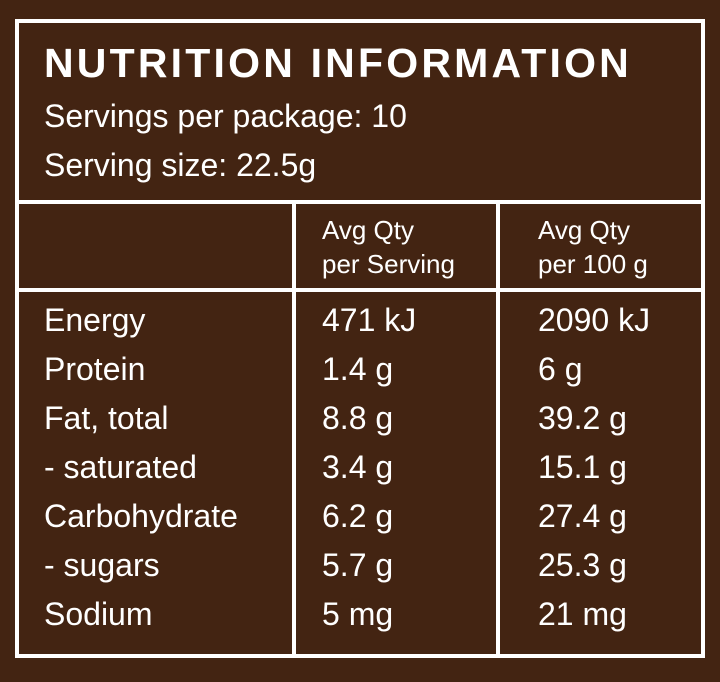 The height and width of the screenshot is (682, 720). What do you see at coordinates (358, 369) in the screenshot?
I see `per-serving-value: 1.4 g` at bounding box center [358, 369].